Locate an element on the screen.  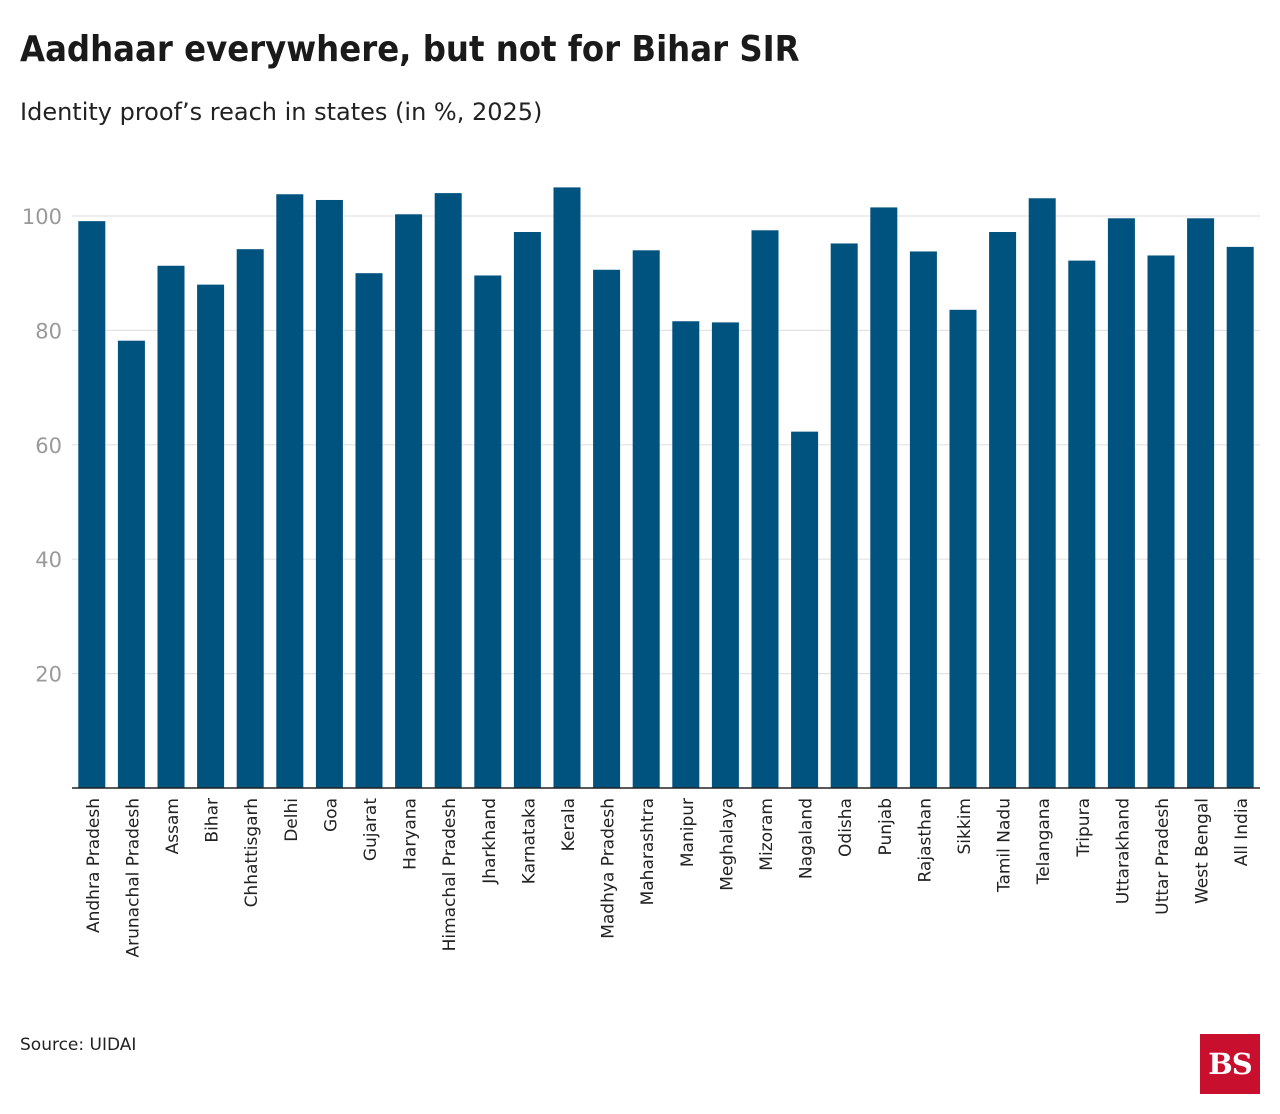
x-tick-label: Manipur is located at coordinates (688, 832).